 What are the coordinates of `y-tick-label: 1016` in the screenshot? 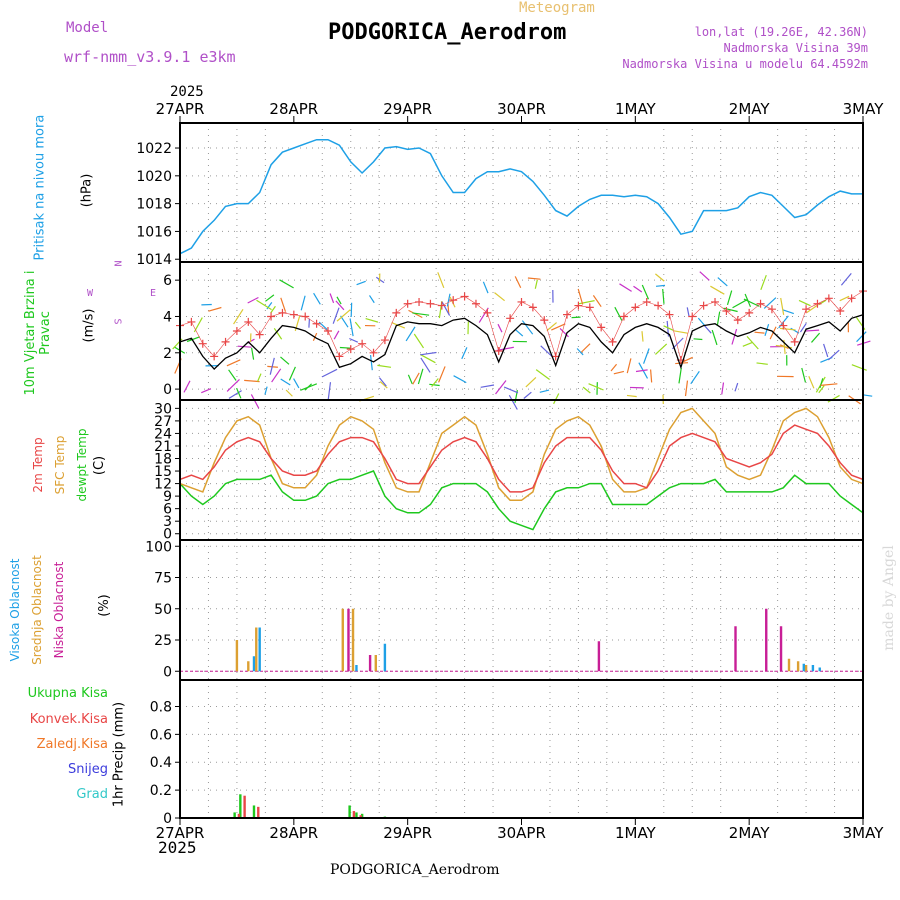 It's located at (154, 232).